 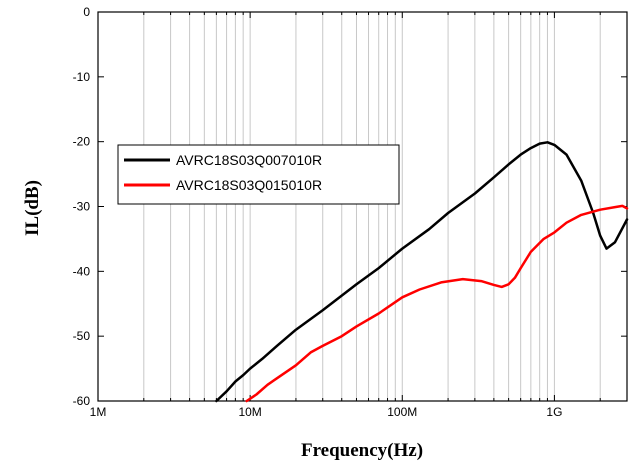 I want to click on legend: AVRC18S03Q007010R AVRC18S03Q015010R, so click(x=258, y=174).